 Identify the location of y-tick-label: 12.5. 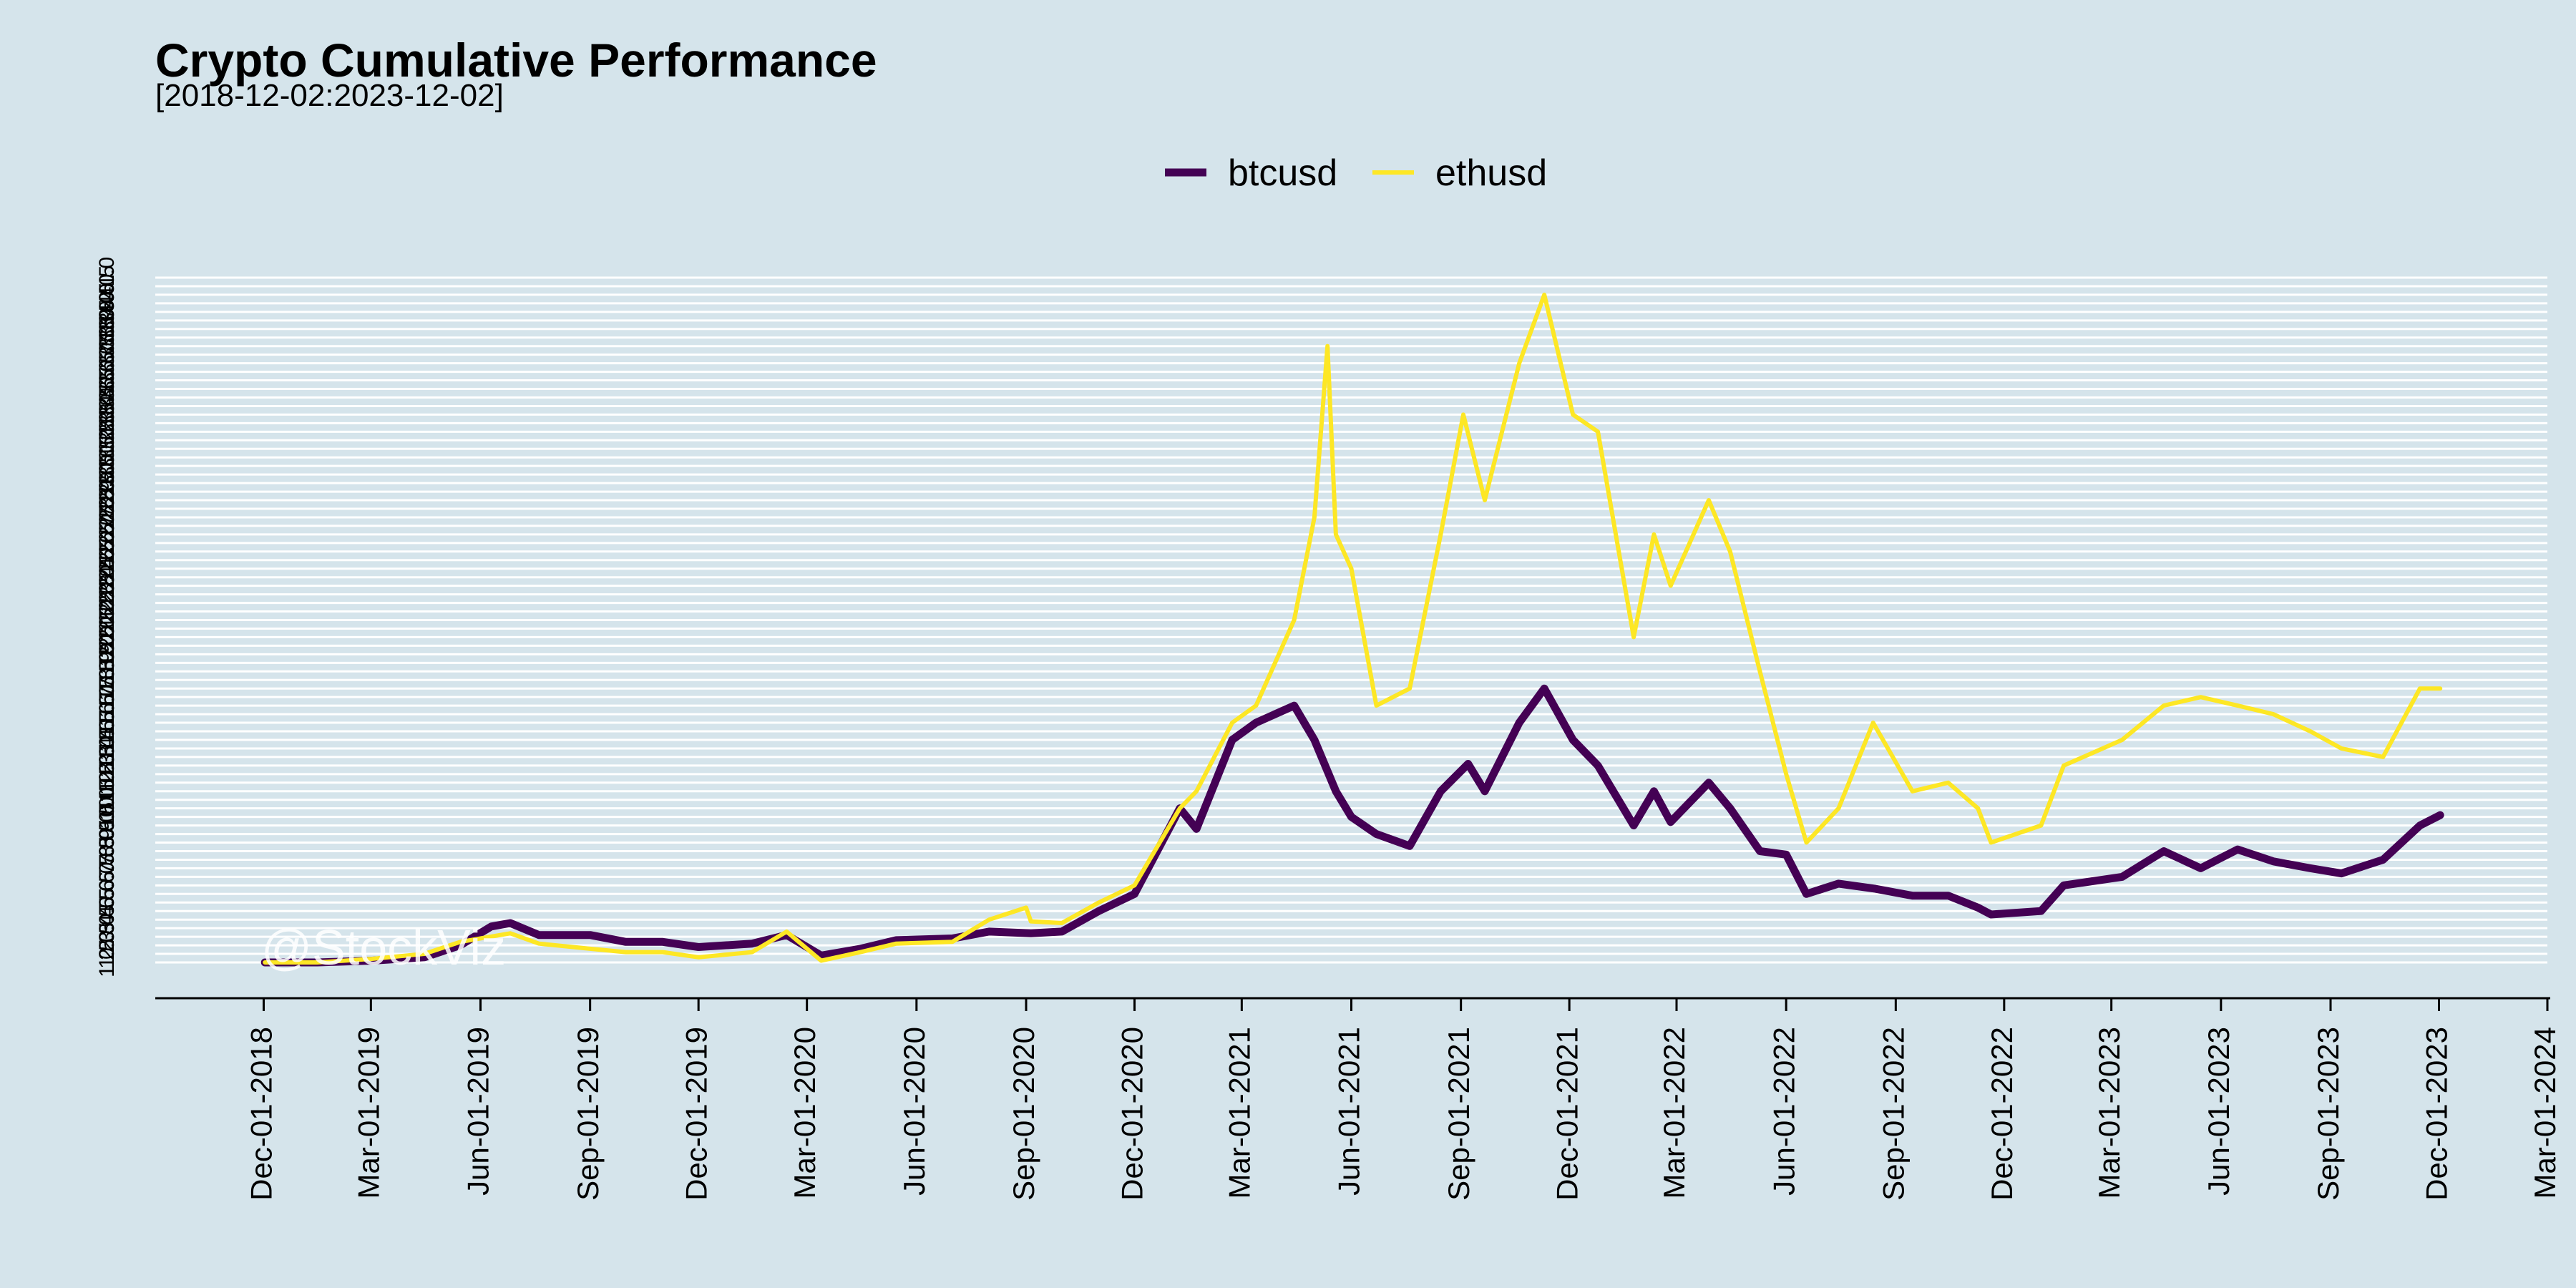
(107, 765).